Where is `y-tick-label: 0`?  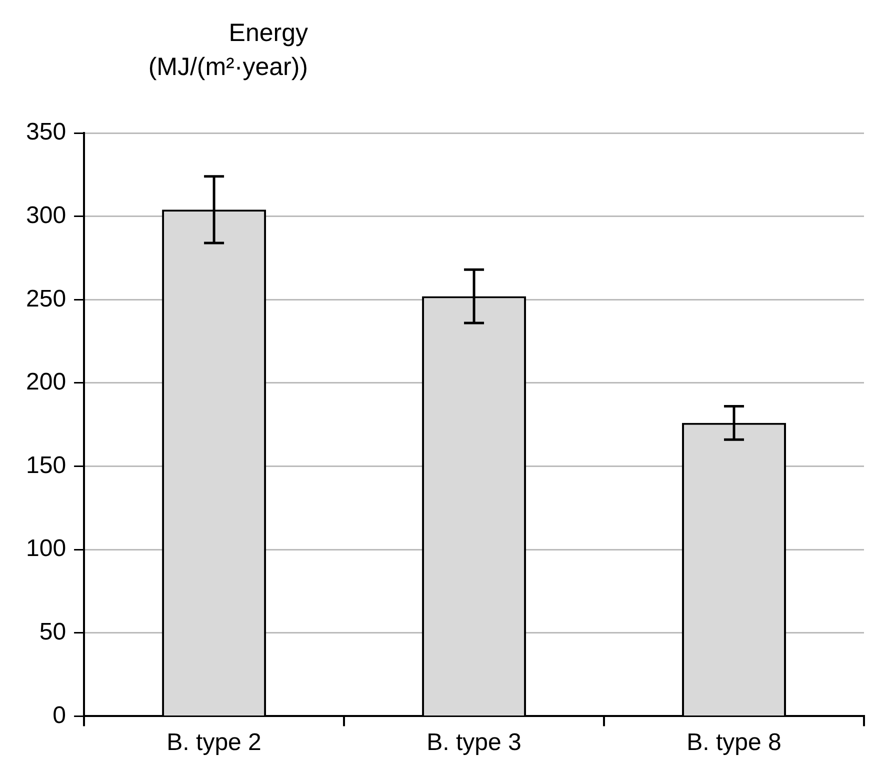
y-tick-label: 0 is located at coordinates (59, 715).